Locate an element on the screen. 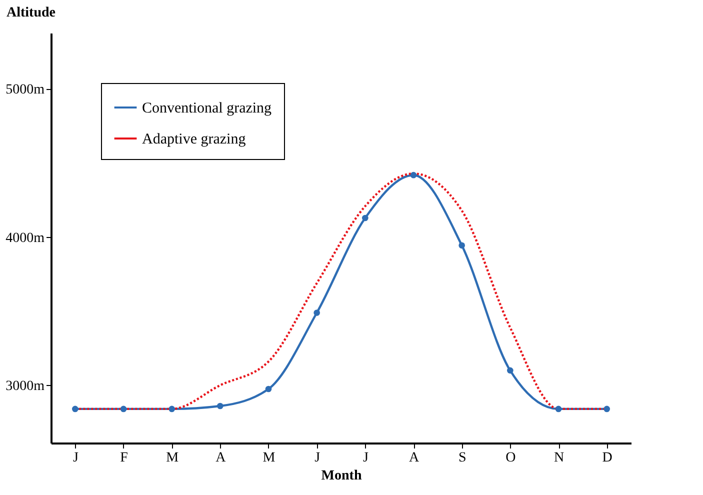 This screenshot has height=495, width=703. y-tick-label: 5000m is located at coordinates (25, 90).